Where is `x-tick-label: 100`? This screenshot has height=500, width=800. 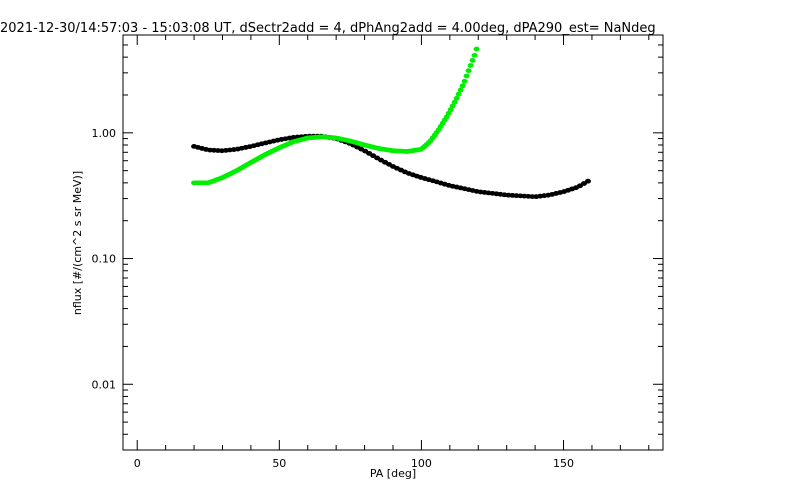 x-tick-label: 100 is located at coordinates (421, 463).